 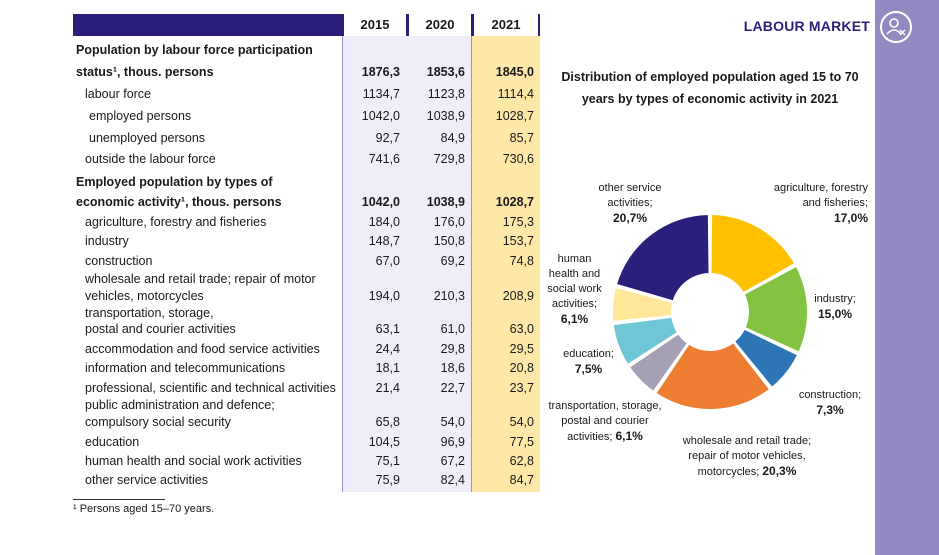 What do you see at coordinates (521, 422) in the screenshot?
I see `cell-2021: 54,0` at bounding box center [521, 422].